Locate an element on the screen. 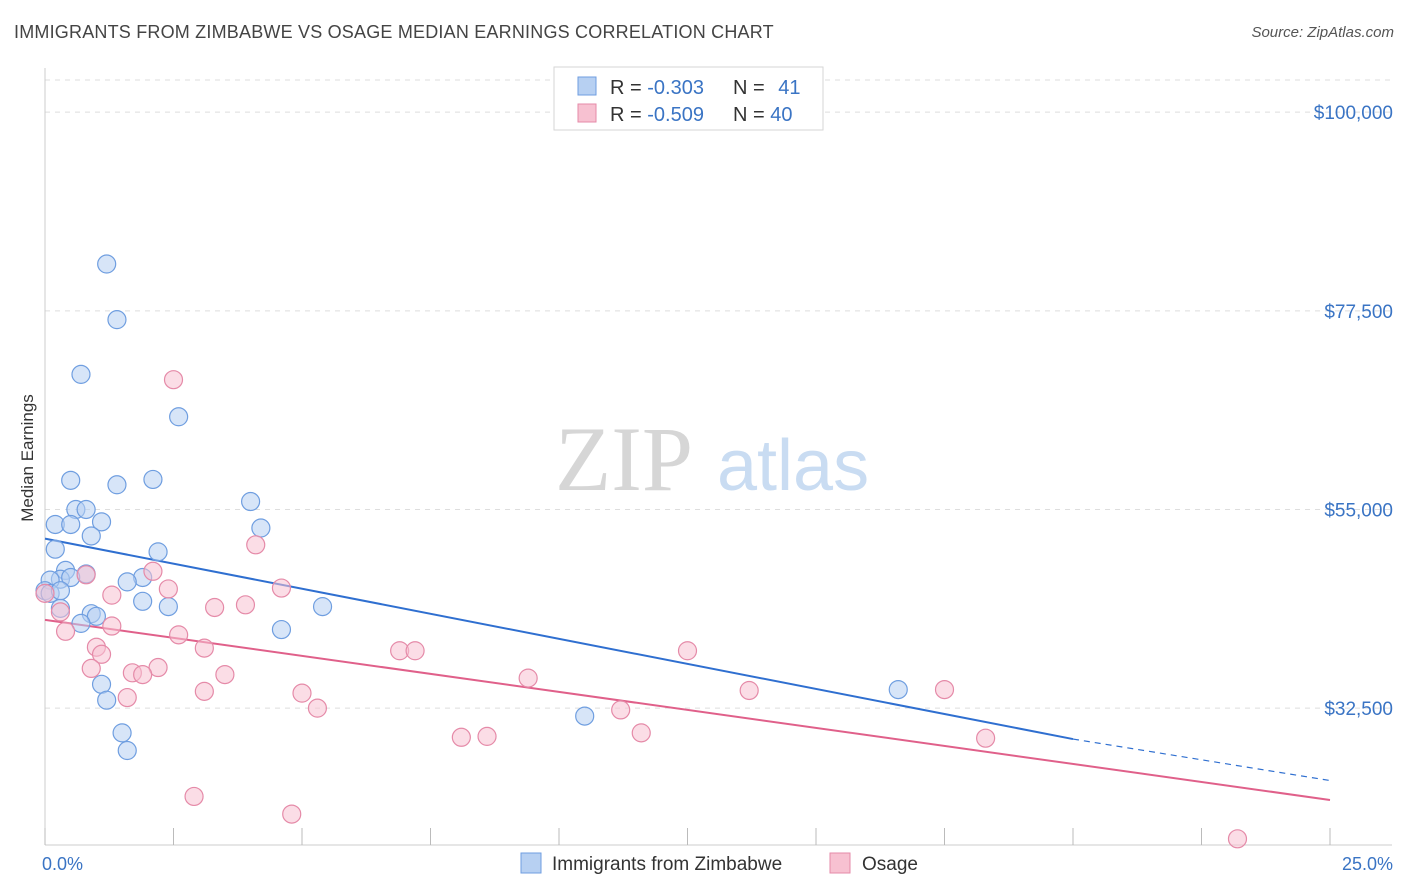 This screenshot has height=892, width=1406. y-tick-label-3: $100,000 is located at coordinates (1353, 113).